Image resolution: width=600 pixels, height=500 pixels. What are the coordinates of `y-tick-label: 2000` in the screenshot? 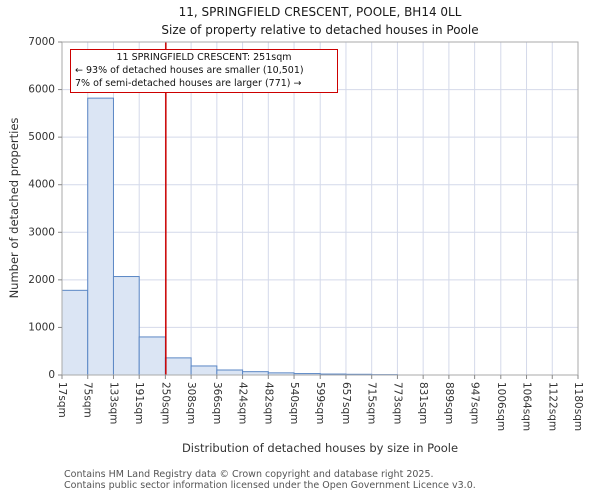 It's located at (41, 280).